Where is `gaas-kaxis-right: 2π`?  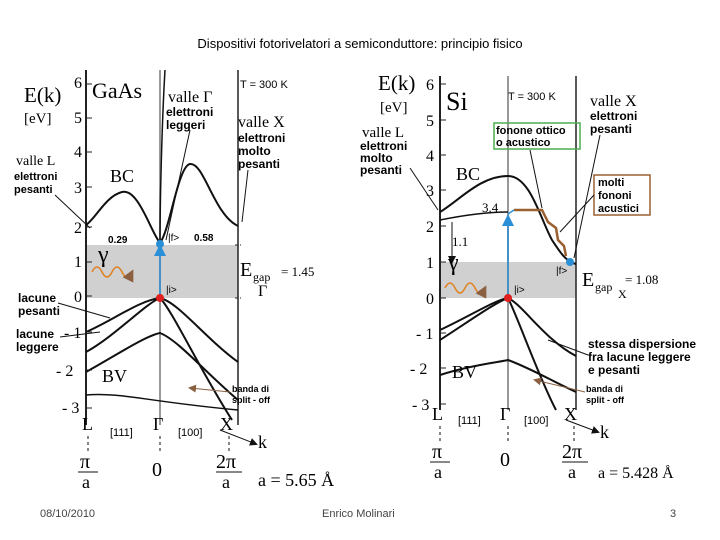
gaas-kaxis-right: 2π is located at coordinates (226, 462).